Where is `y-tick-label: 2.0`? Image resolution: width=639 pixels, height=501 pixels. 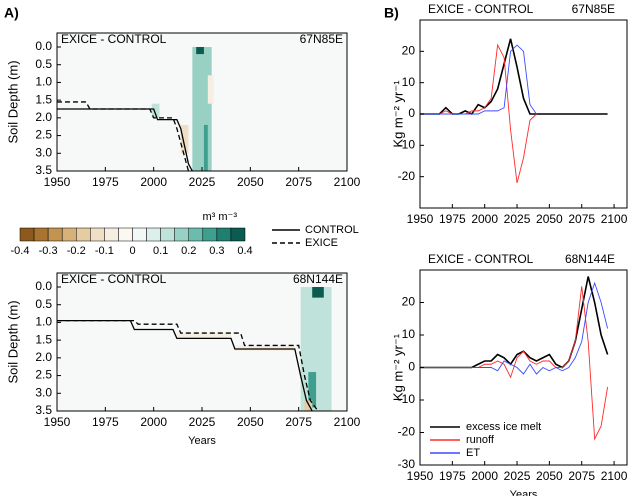
y-tick-label: 2.0 is located at coordinates (43, 357).